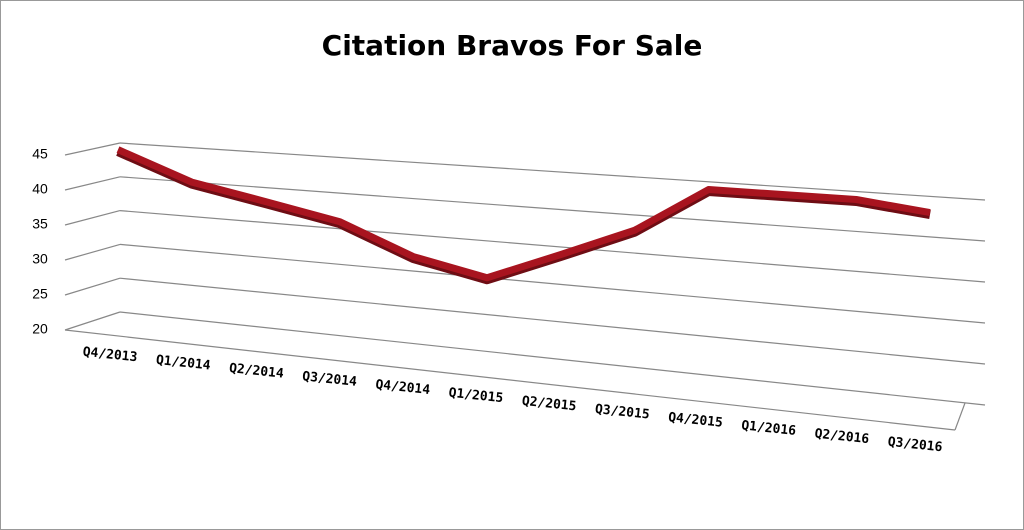  What do you see at coordinates (915, 445) in the screenshot?
I see `x-tick-label: Q3/2016` at bounding box center [915, 445].